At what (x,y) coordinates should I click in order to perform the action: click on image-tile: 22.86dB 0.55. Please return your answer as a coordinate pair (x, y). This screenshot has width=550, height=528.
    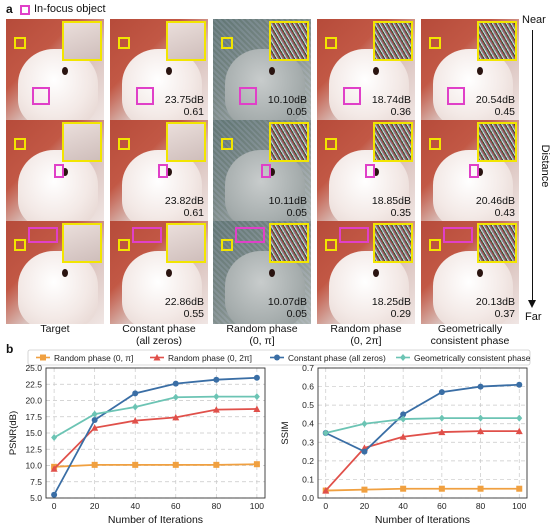
    Looking at the image, I should click on (159, 272).